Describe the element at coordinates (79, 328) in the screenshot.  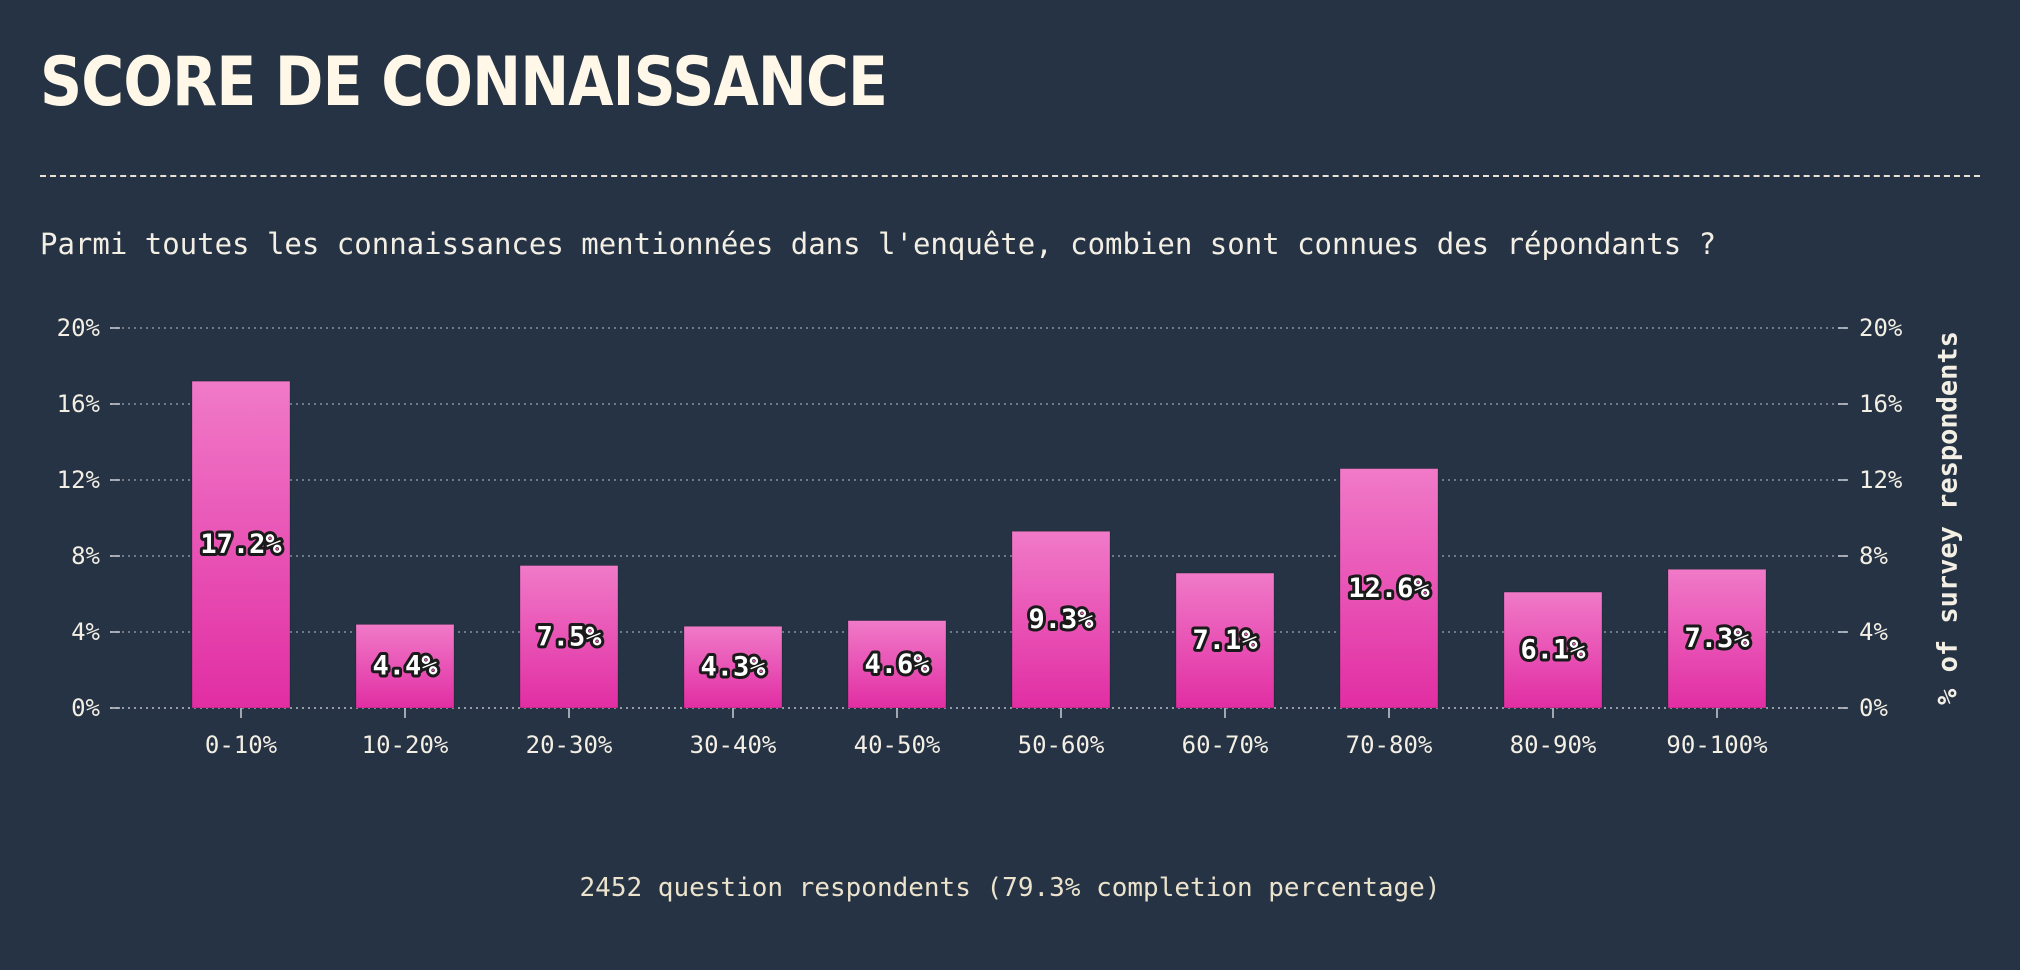
I see `y-tick-label-left: 20%` at that location.